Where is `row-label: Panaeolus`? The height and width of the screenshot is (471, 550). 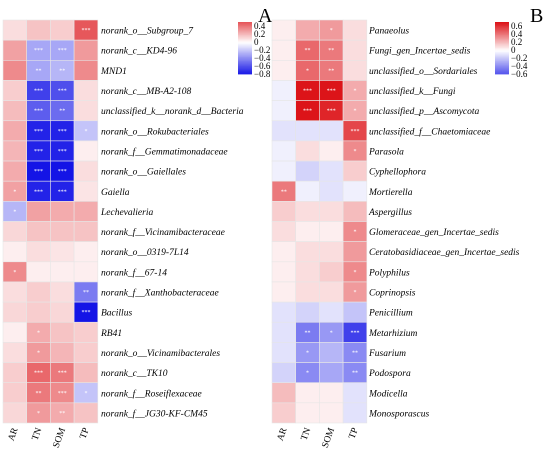 row-label: Panaeolus is located at coordinates (388, 32).